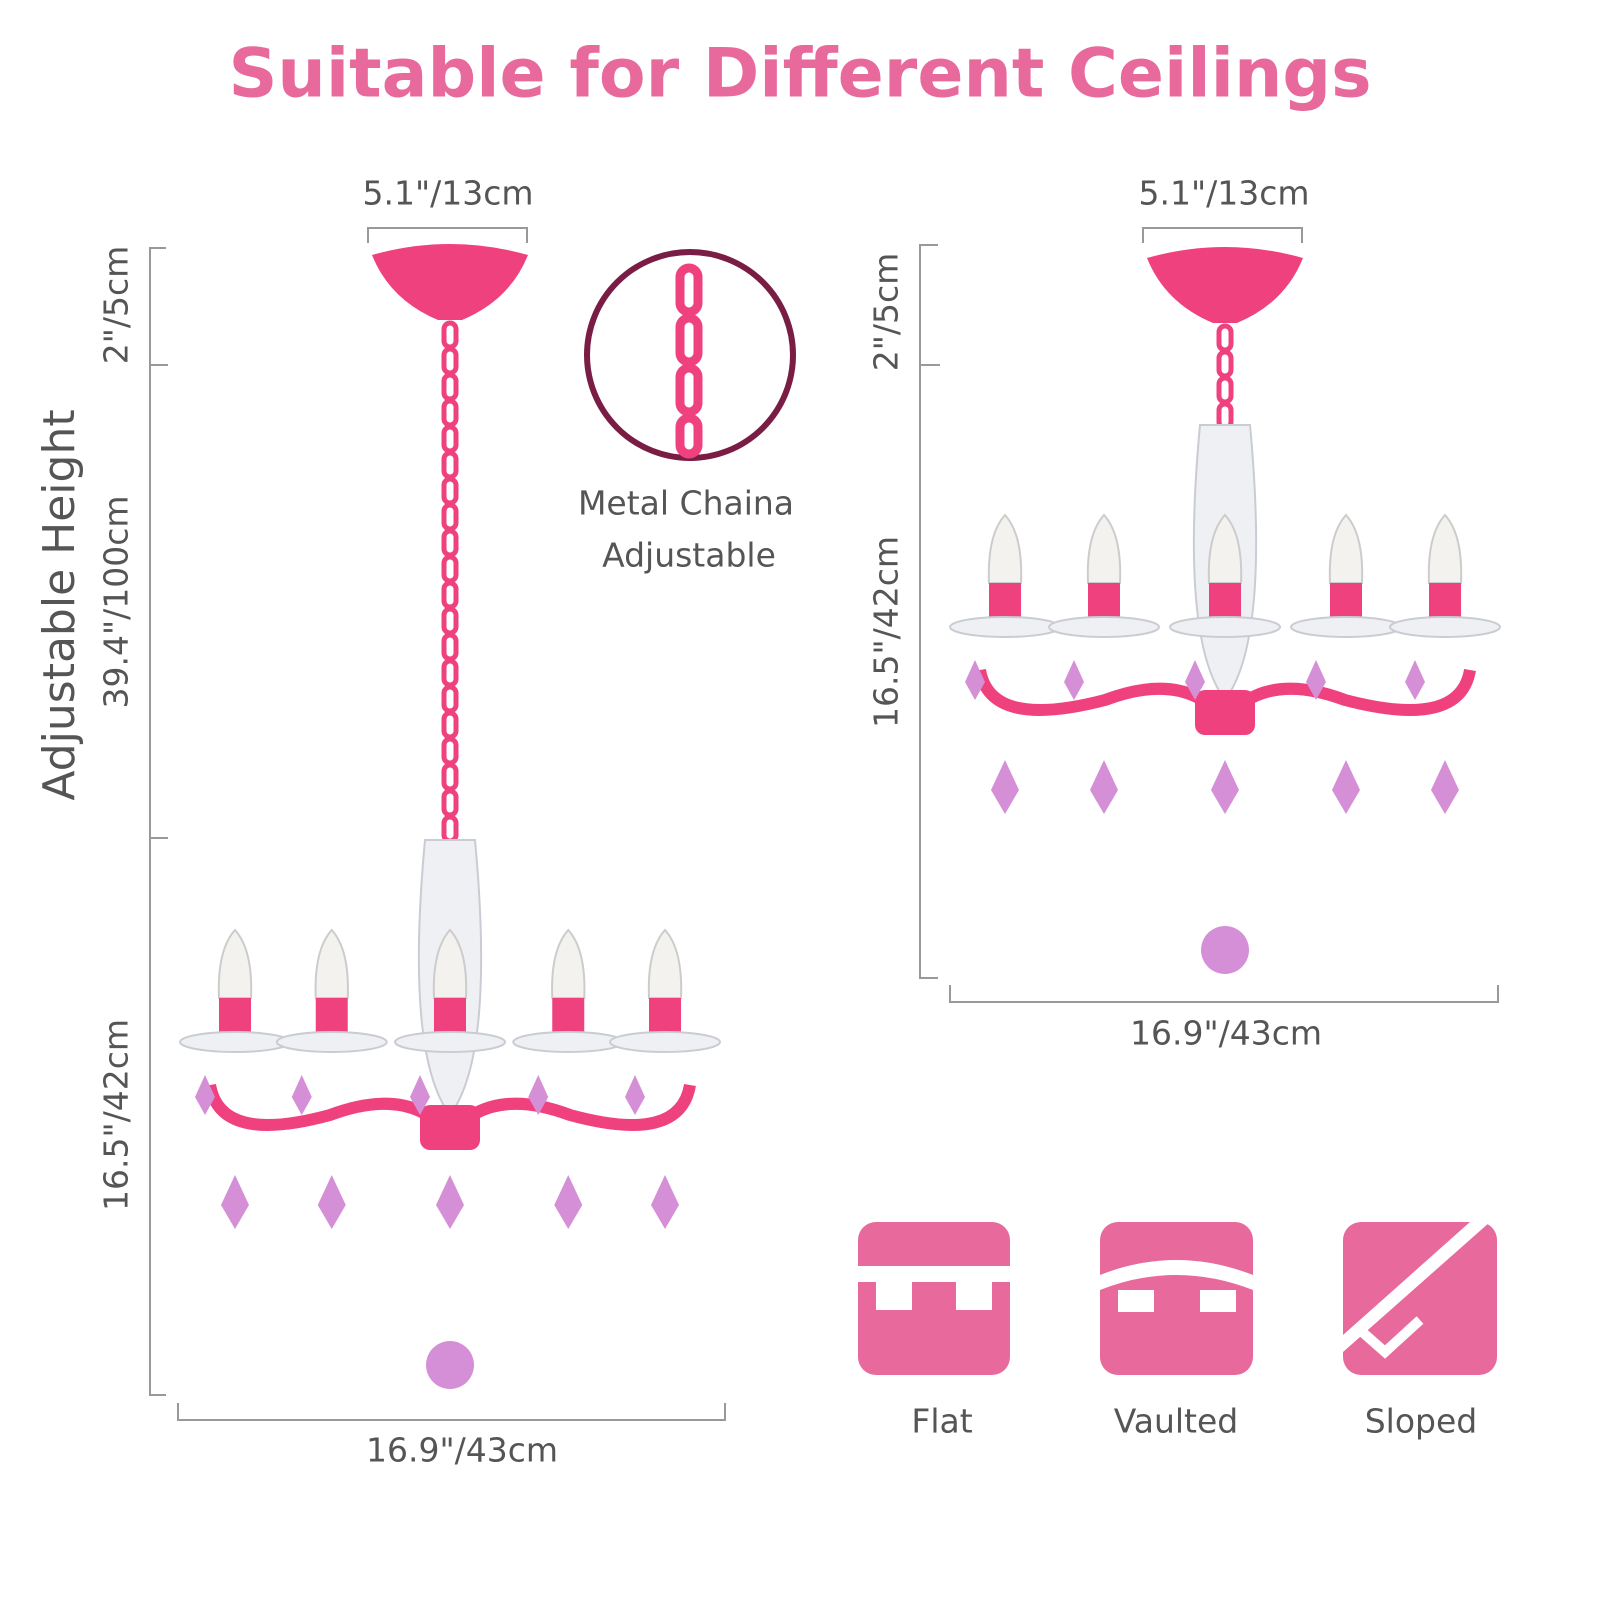  I want to click on ceiling-label: Sloped, so click(1421, 1421).